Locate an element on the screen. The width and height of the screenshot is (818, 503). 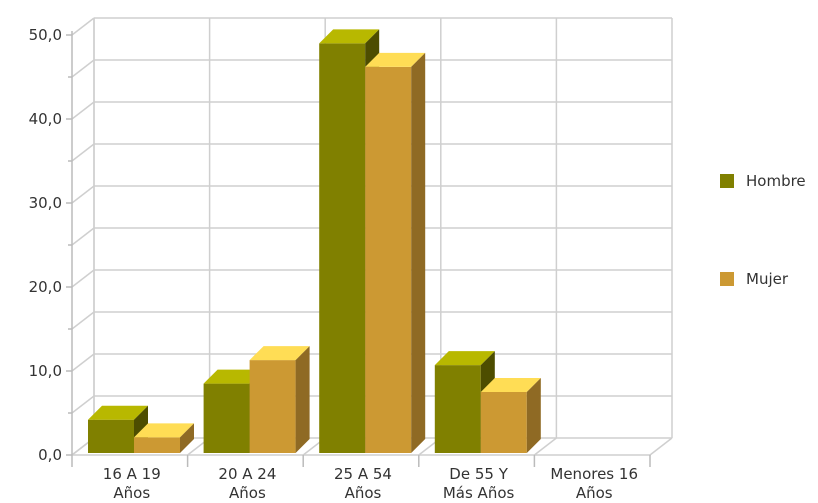
x-tick-label: Menores 16 is located at coordinates (594, 474).